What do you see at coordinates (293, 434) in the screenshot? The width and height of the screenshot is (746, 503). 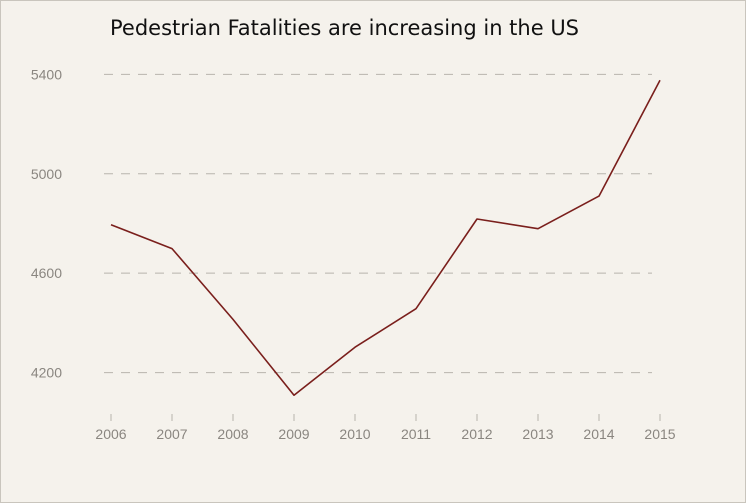 I see `x-tick-label-2009: 2009` at bounding box center [293, 434].